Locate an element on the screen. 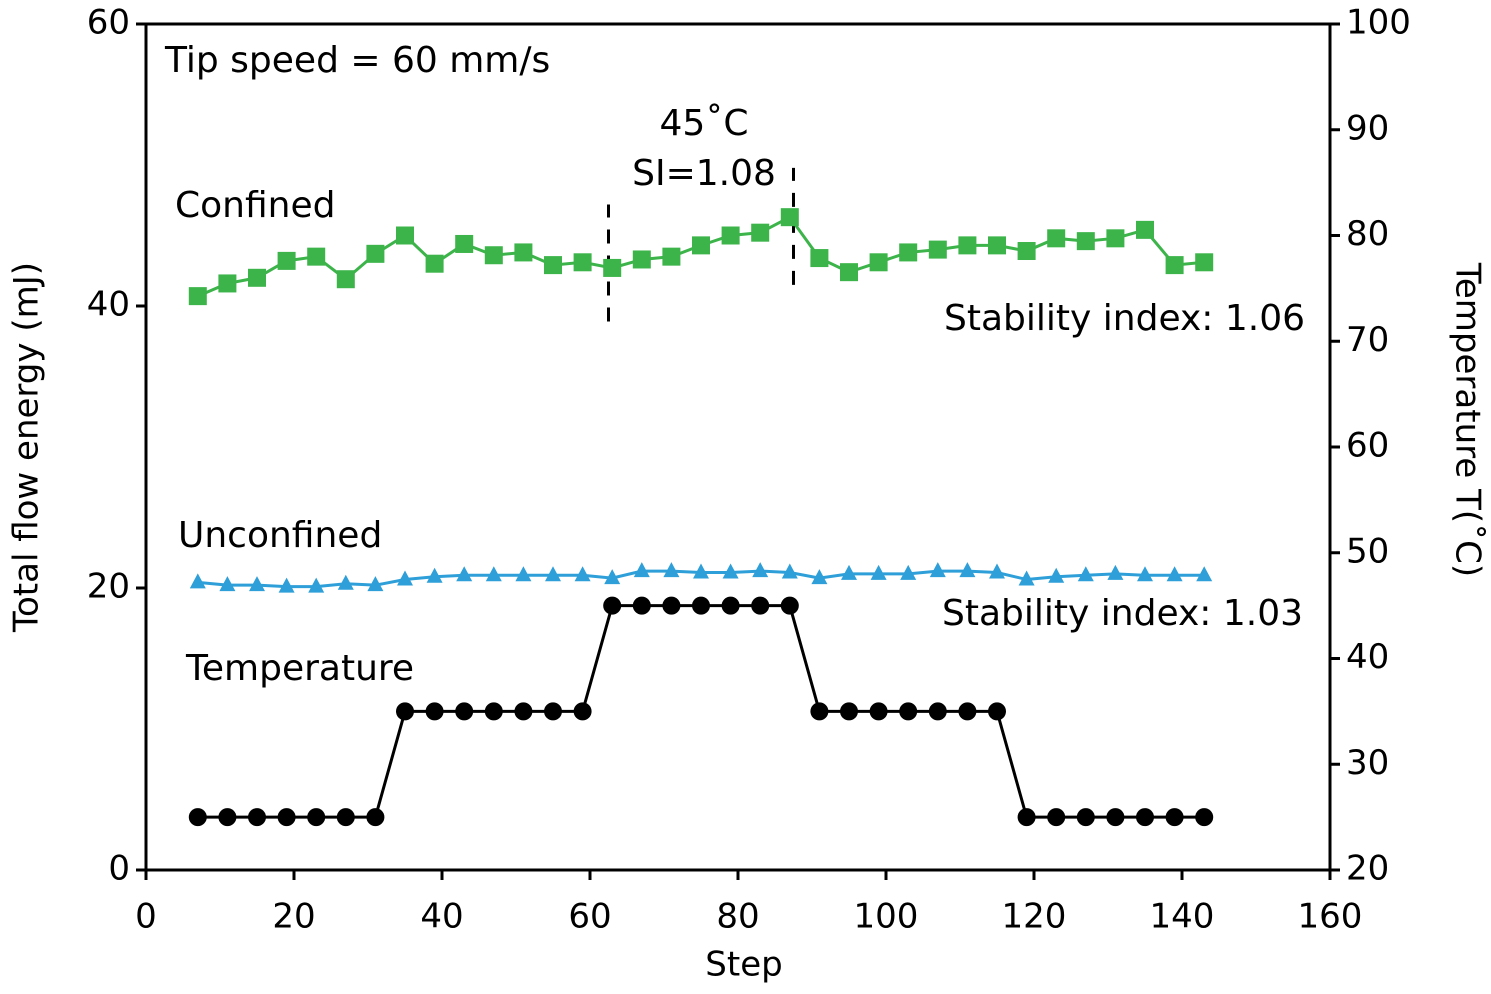 The height and width of the screenshot is (994, 1491). y-tick-label: 40 is located at coordinates (108, 305).